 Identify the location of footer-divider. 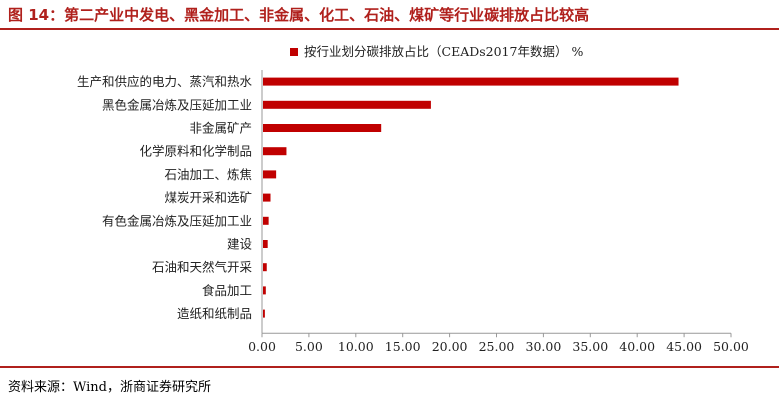
(389, 367).